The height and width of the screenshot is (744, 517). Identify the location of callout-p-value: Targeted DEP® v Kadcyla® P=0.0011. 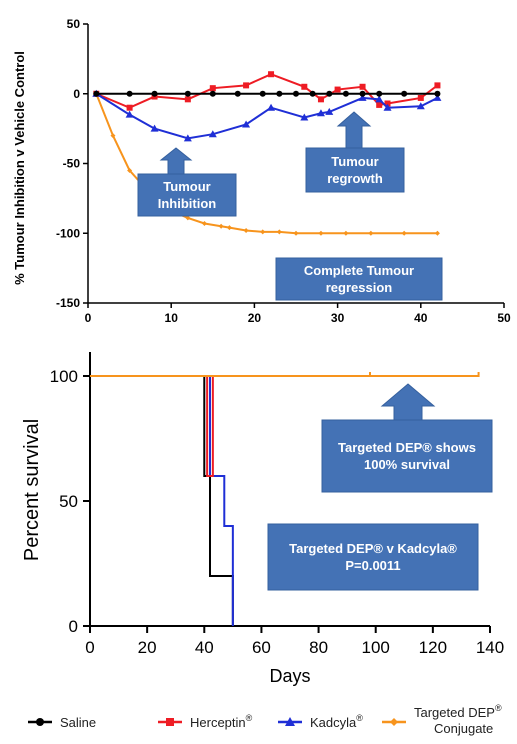
(373, 557).